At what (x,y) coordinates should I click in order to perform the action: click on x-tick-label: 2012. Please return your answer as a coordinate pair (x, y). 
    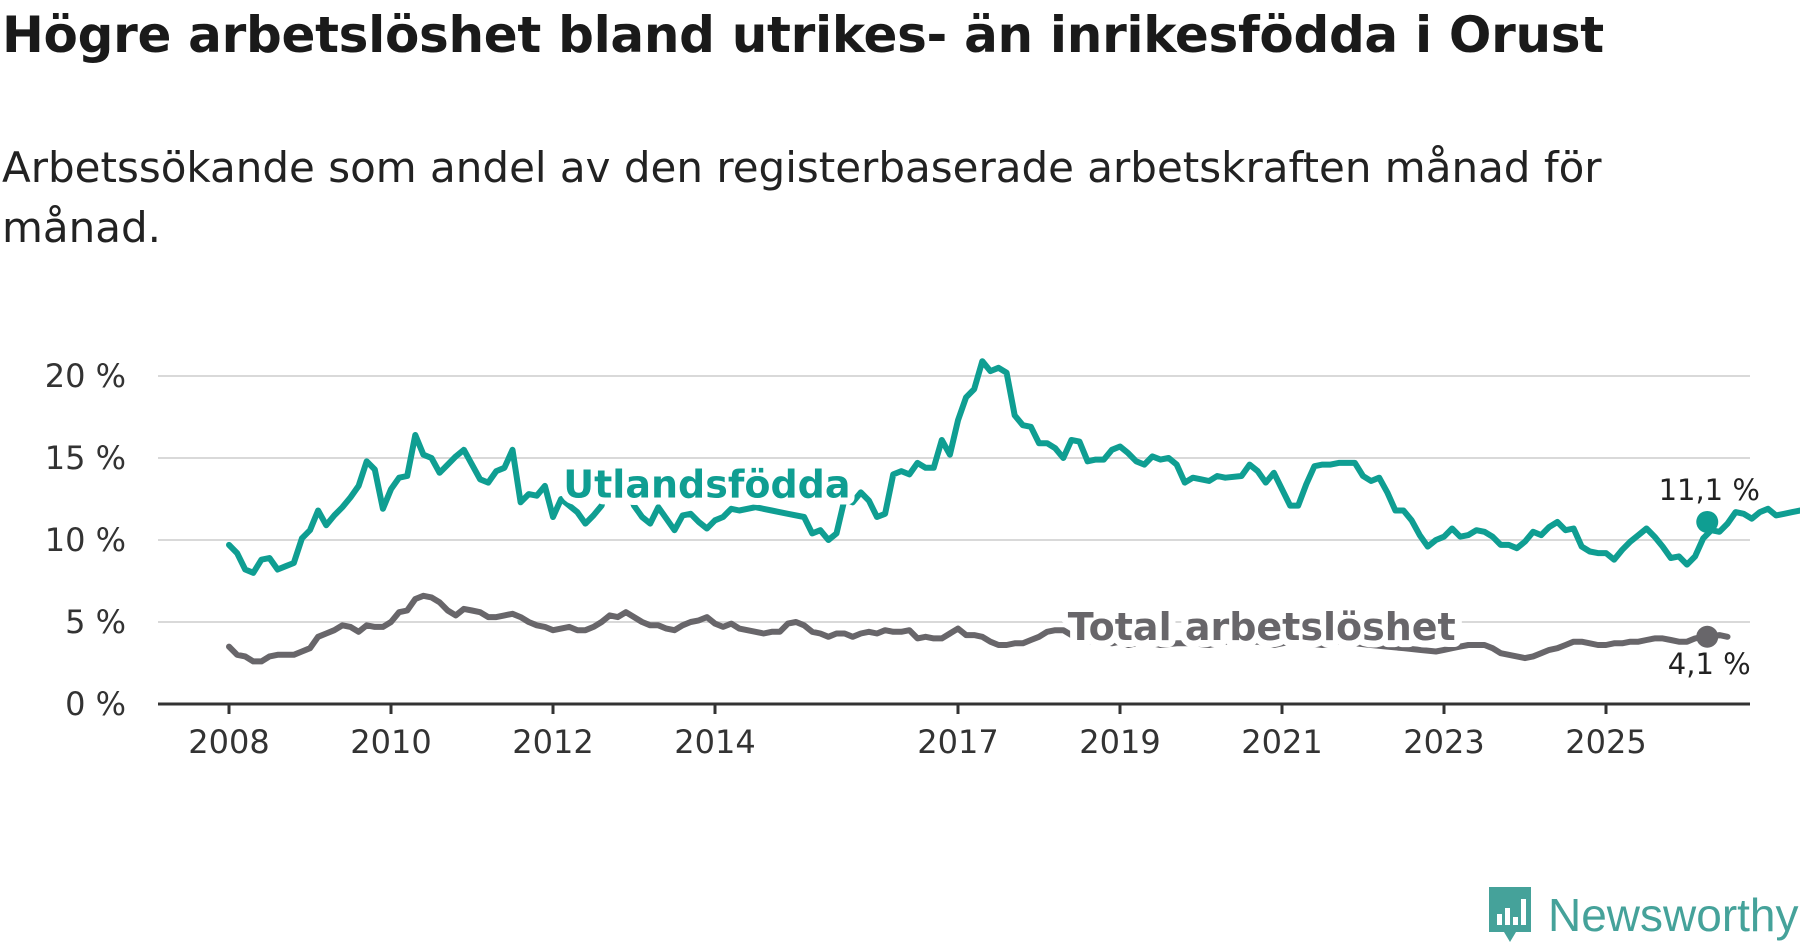
    Looking at the image, I should click on (552, 742).